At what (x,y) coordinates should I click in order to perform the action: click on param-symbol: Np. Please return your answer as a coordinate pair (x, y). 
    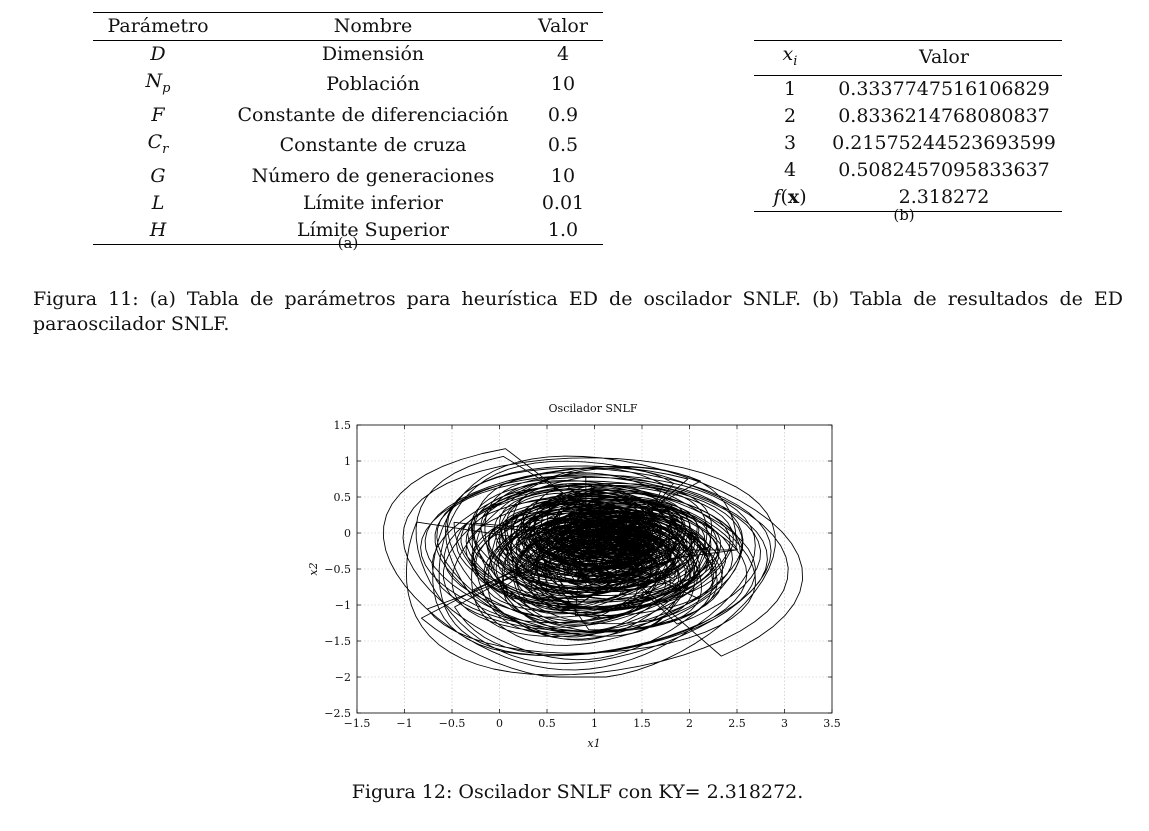
    Looking at the image, I should click on (158, 83).